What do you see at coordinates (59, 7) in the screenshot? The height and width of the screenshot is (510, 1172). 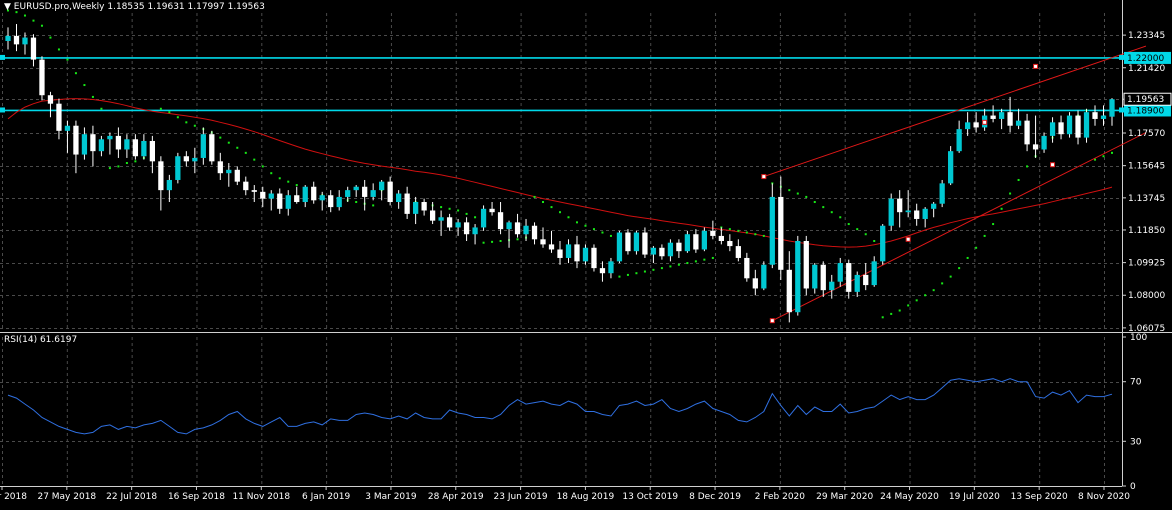 I see `symbol-label: EURUSD.pro,Weekly` at bounding box center [59, 7].